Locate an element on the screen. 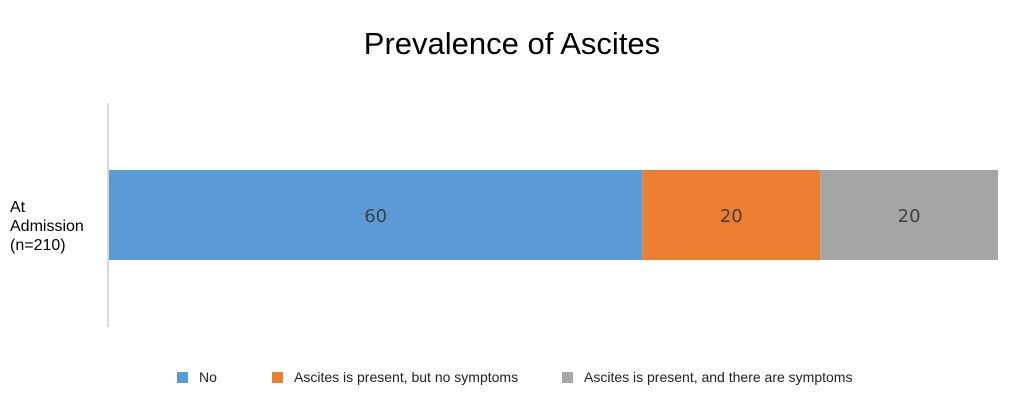 This screenshot has height=408, width=1024. bar-segment-present-no-symptoms is located at coordinates (731, 215).